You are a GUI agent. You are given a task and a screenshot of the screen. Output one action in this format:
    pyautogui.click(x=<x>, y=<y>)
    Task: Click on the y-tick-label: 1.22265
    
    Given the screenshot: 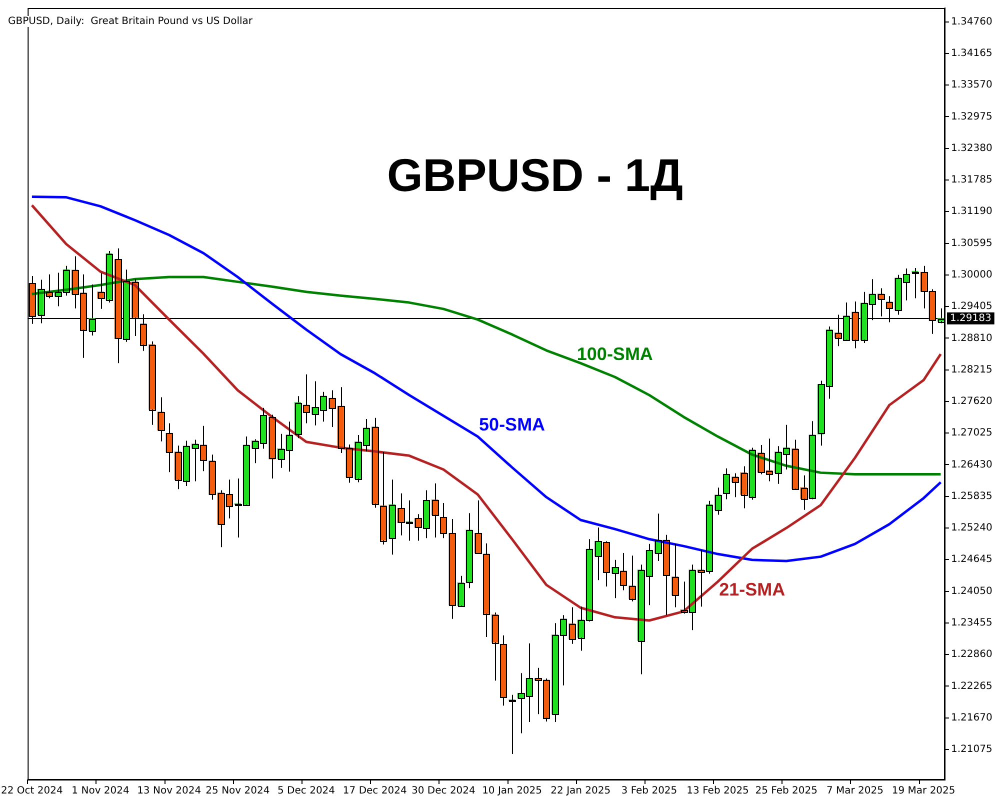 What is the action you would take?
    pyautogui.click(x=971, y=686)
    